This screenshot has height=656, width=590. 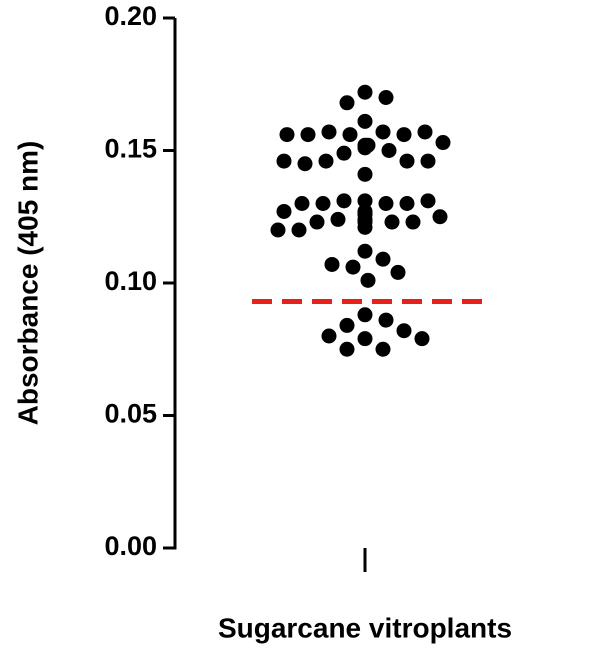 What do you see at coordinates (130, 281) in the screenshot?
I see `y-tick-label: 0.10` at bounding box center [130, 281].